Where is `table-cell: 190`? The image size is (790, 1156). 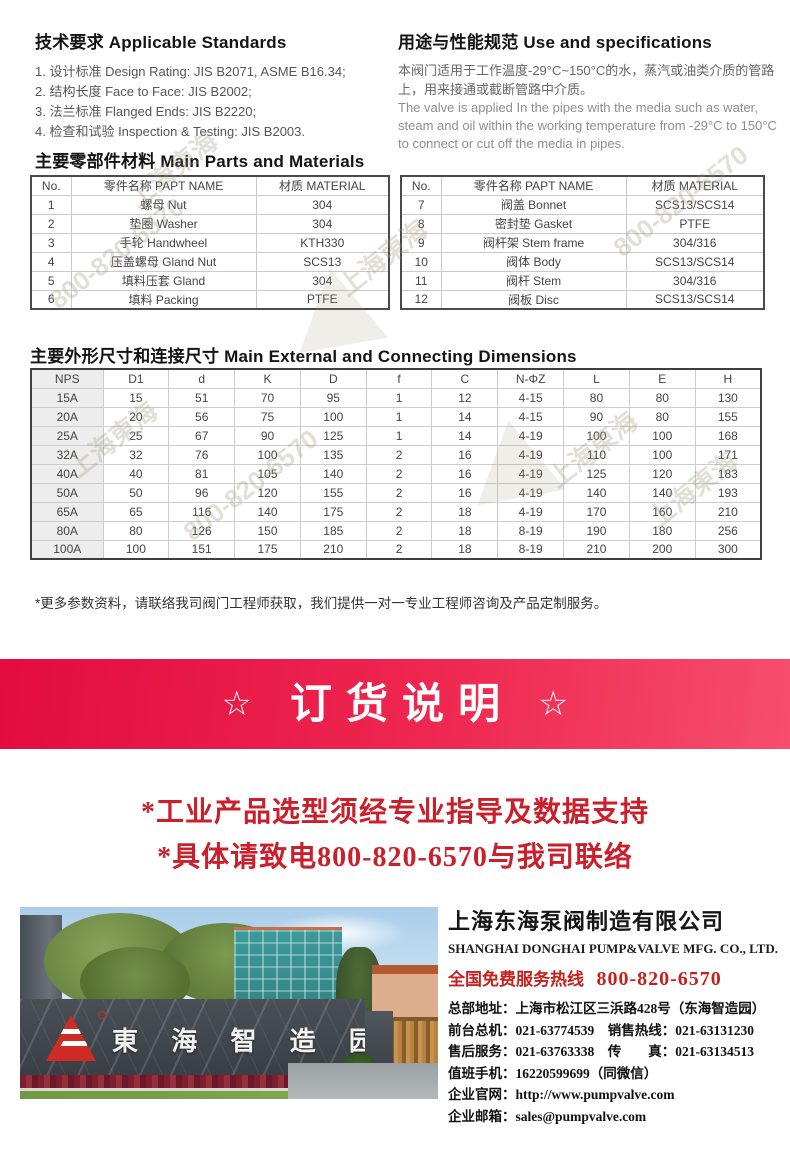 table-cell: 190 is located at coordinates (596, 530).